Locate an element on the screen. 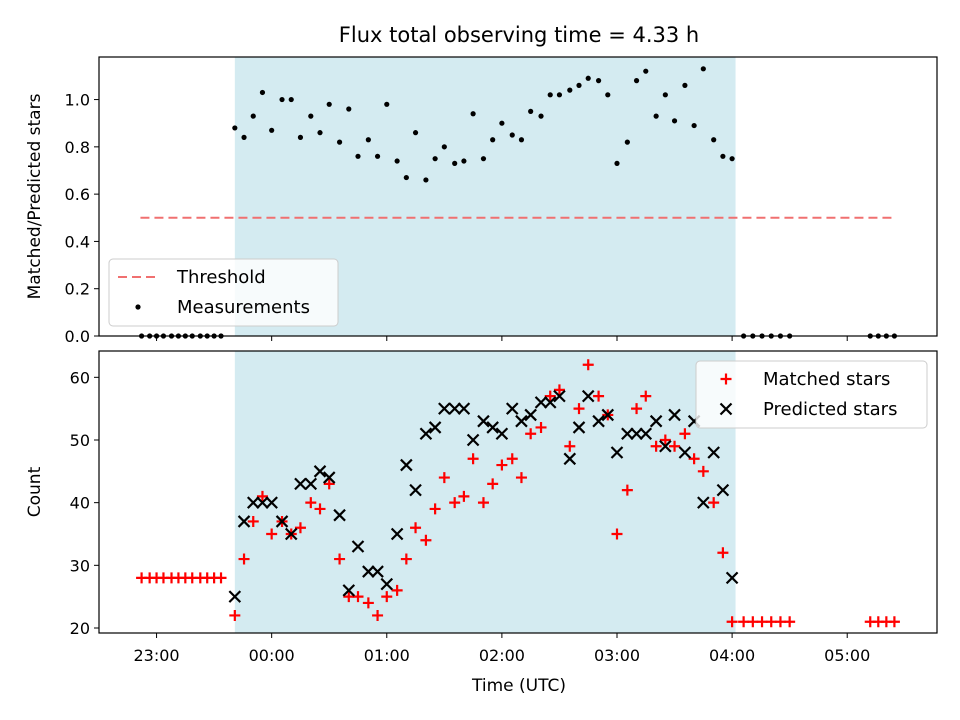 The height and width of the screenshot is (720, 960). ratio-y-tick-label: 0.2 is located at coordinates (77, 289).